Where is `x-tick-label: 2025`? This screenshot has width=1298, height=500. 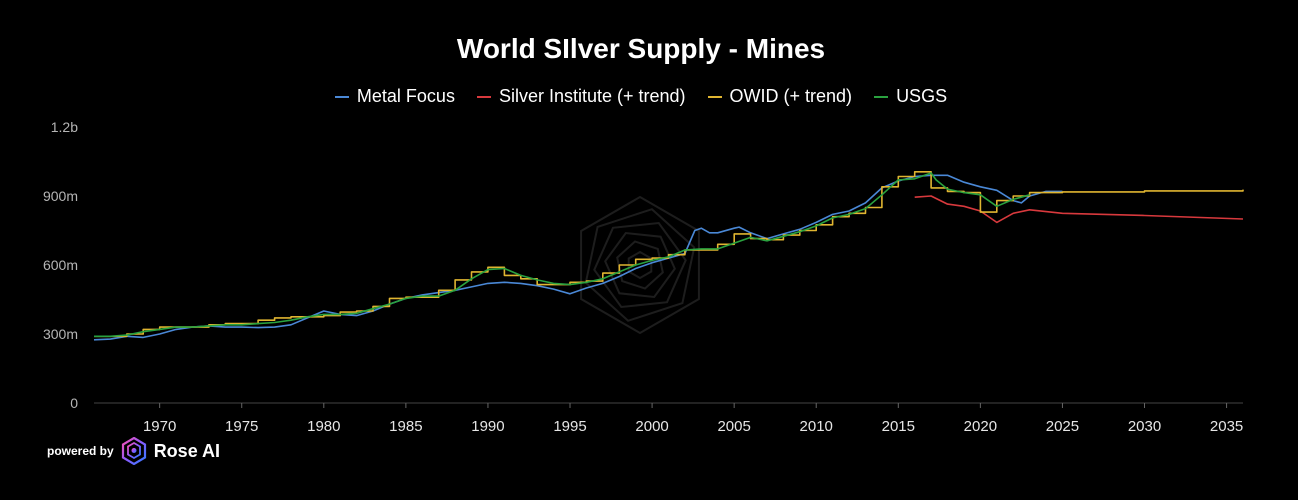 x-tick-label: 2025 is located at coordinates (1062, 426).